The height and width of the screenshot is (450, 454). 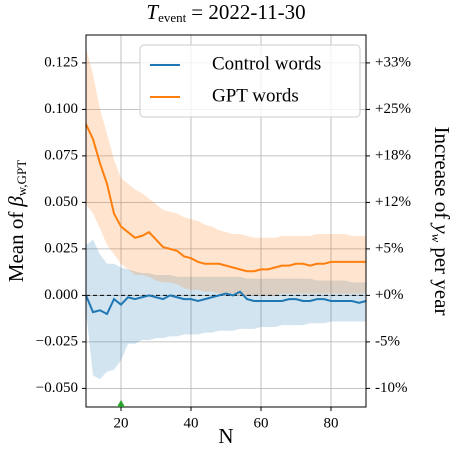 What do you see at coordinates (389, 248) in the screenshot?
I see `y2-tick-label: +5%` at bounding box center [389, 248].